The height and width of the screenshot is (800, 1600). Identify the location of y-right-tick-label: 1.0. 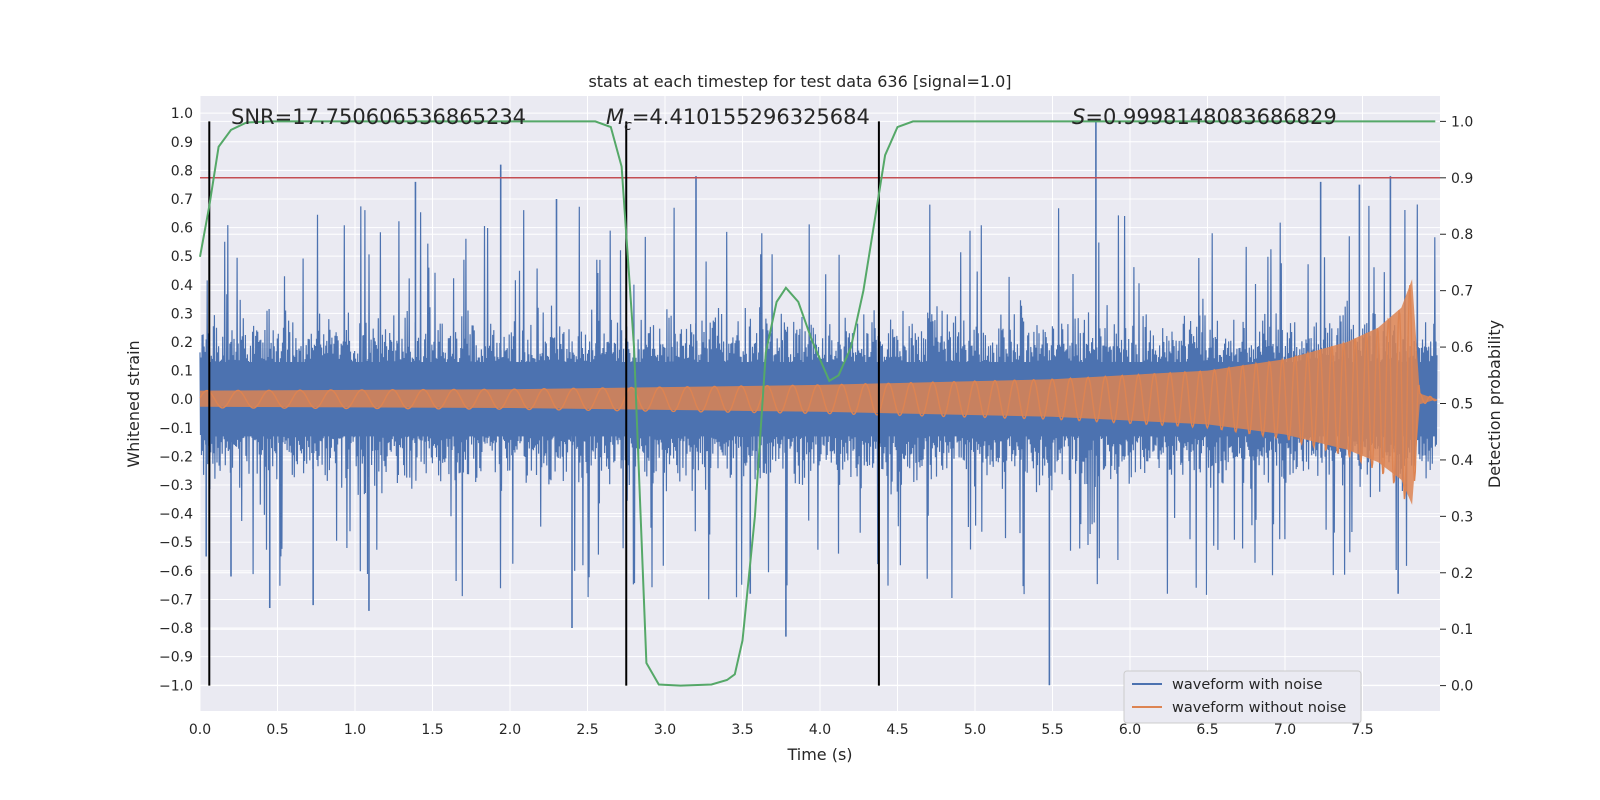
(1462, 122).